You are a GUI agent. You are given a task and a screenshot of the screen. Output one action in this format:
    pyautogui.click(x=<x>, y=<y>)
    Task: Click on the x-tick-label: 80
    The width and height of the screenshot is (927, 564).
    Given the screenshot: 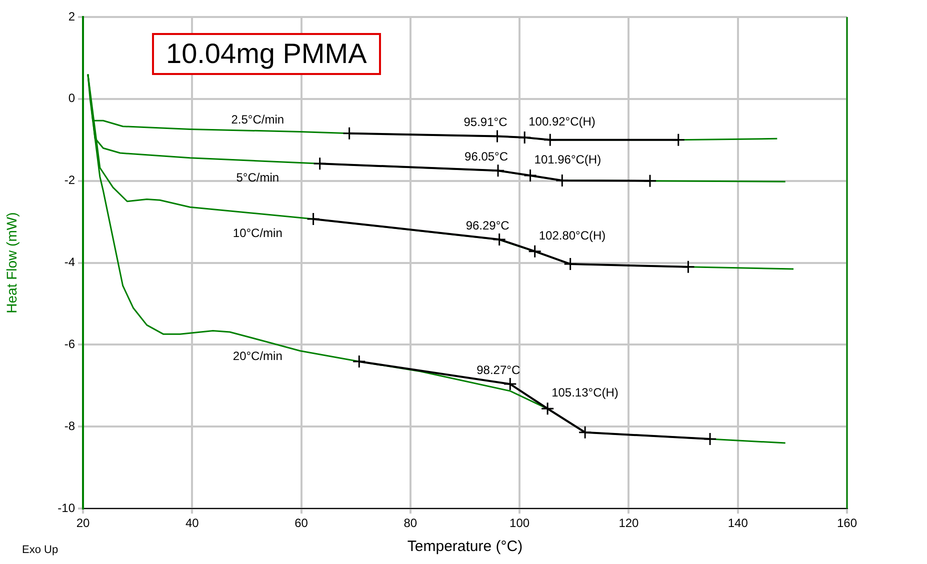 What is the action you would take?
    pyautogui.click(x=411, y=523)
    